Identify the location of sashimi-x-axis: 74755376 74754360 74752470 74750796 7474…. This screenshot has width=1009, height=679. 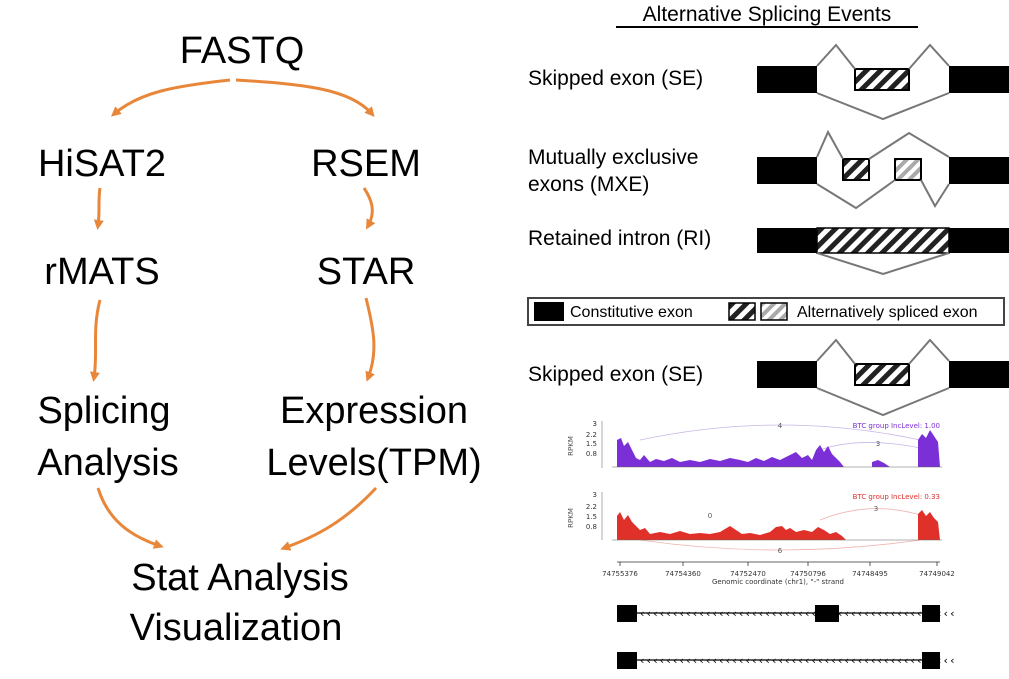
(778, 573).